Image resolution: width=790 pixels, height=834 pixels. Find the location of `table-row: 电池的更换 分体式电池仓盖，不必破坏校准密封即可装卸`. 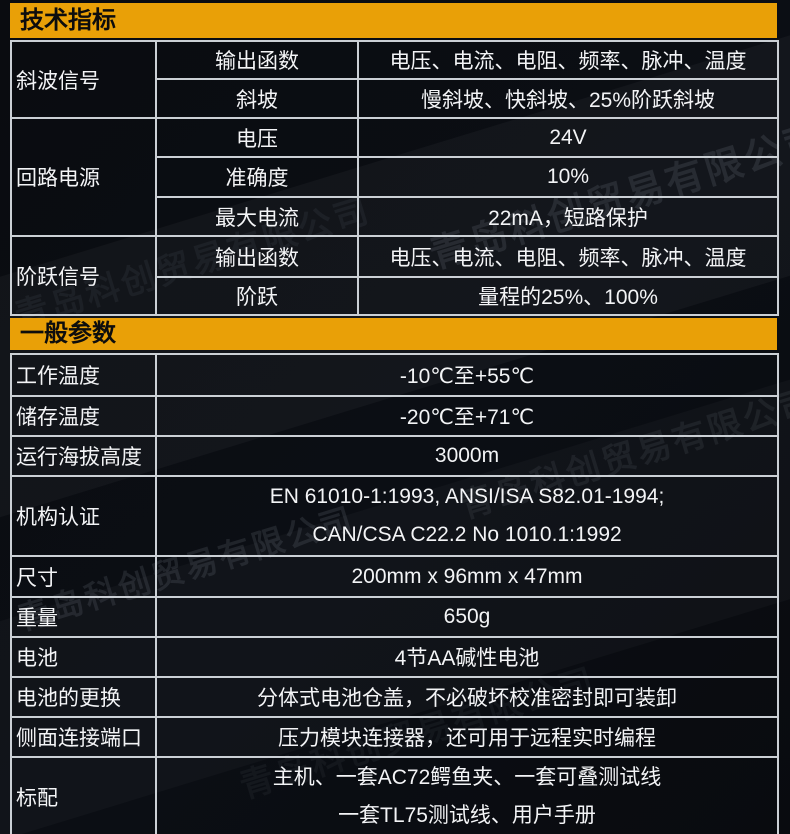

table-row: 电池的更换 分体式电池仓盖，不必破坏校准密封即可装卸 is located at coordinates (394, 697).